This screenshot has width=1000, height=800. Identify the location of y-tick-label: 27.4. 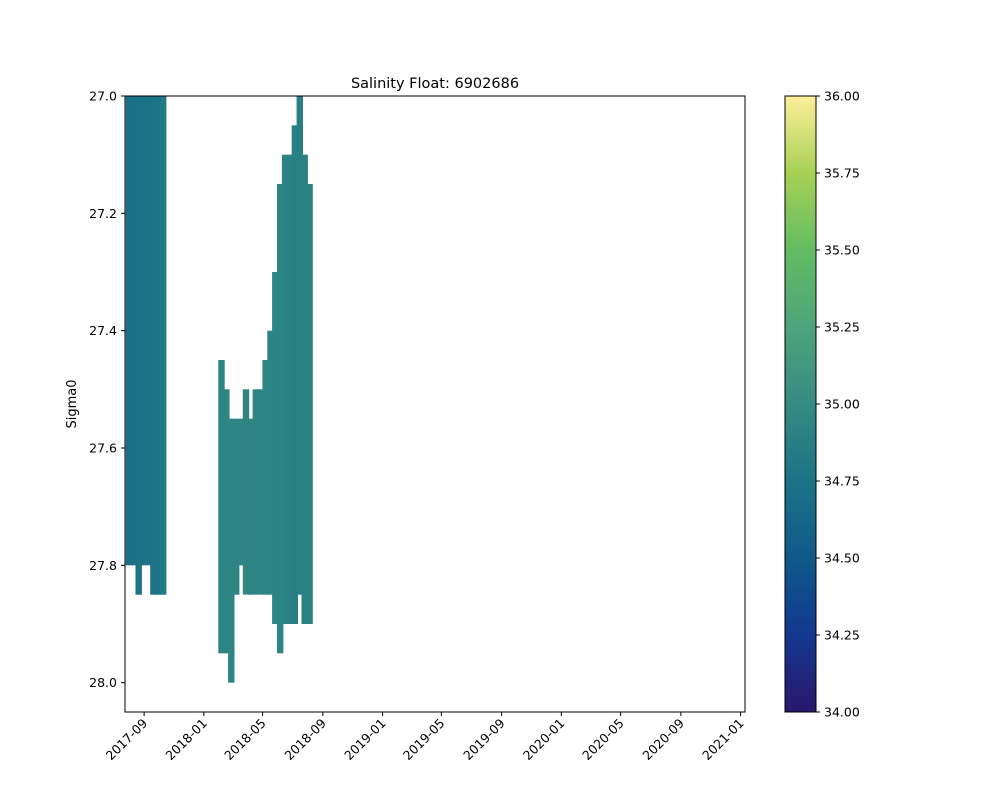
(103, 330).